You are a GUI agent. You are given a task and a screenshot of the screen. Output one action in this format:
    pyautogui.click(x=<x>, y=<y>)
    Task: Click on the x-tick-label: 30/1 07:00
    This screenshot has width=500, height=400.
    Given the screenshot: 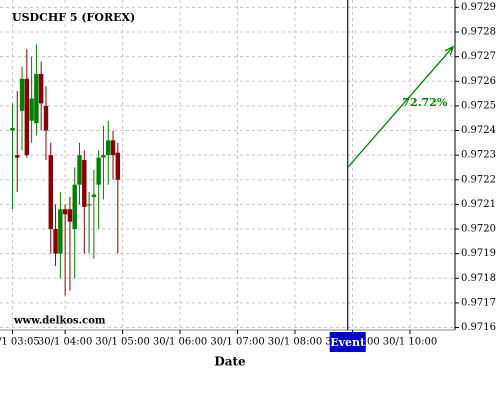 What is the action you would take?
    pyautogui.click(x=237, y=342)
    